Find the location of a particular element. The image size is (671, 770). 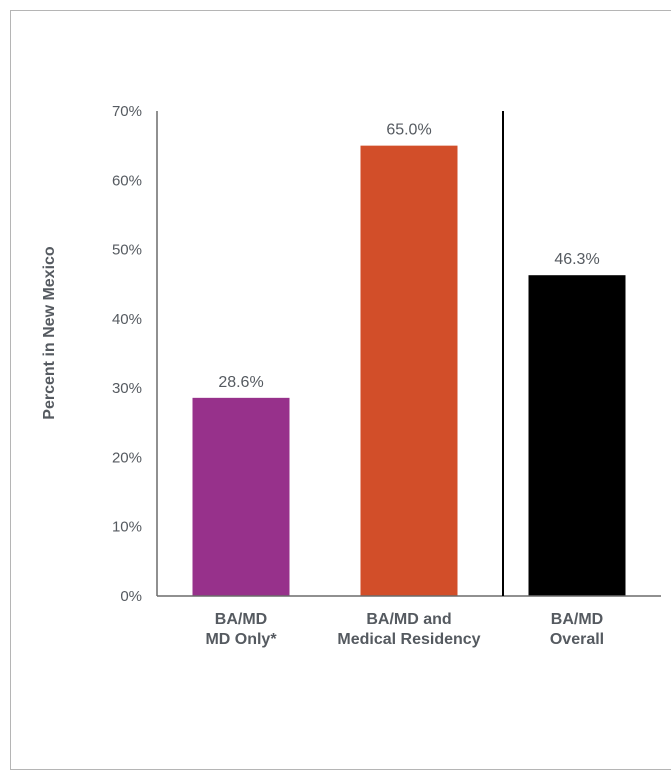

category-label: MD Only* is located at coordinates (241, 639).